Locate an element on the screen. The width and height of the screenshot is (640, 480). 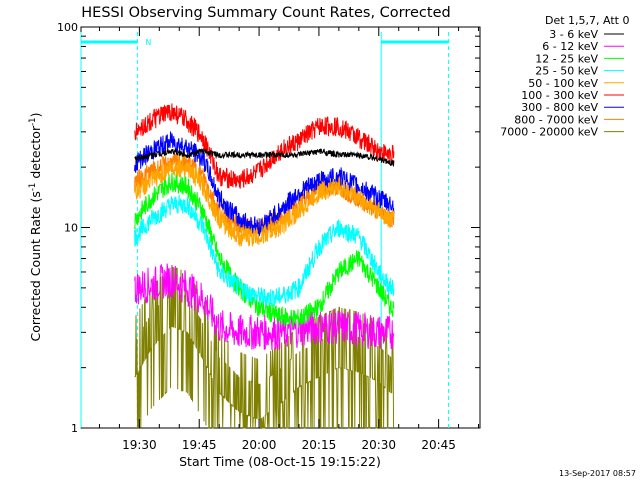
legend-label: 12 - 25 keV is located at coordinates (566, 58).